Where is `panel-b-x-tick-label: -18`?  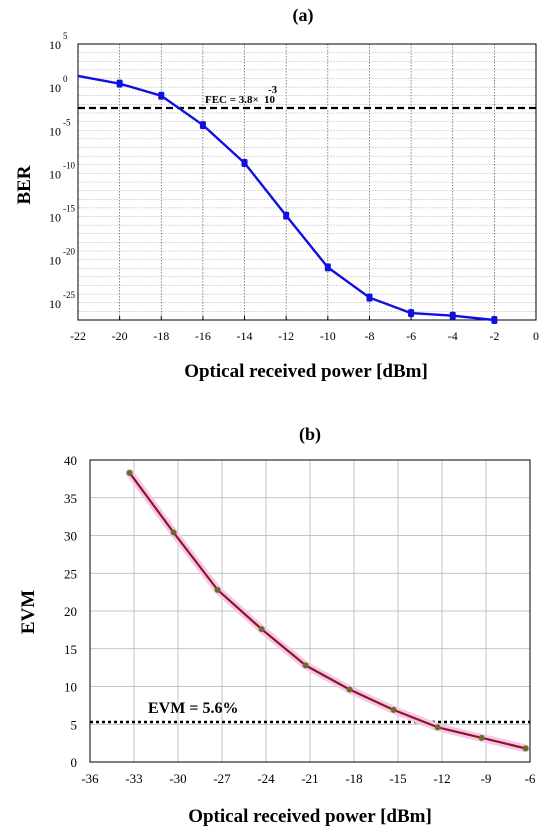
panel-b-x-tick-label: -18 is located at coordinates (353, 778).